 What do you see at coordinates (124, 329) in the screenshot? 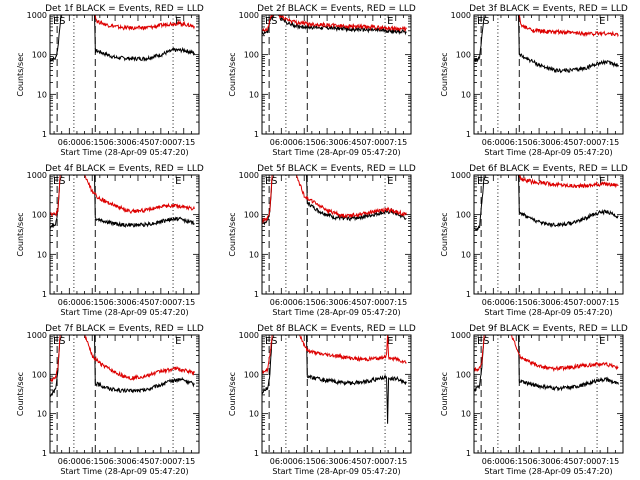
I see `panel-title: Det 7f BLACK = Events, RED = LLD` at bounding box center [124, 329].